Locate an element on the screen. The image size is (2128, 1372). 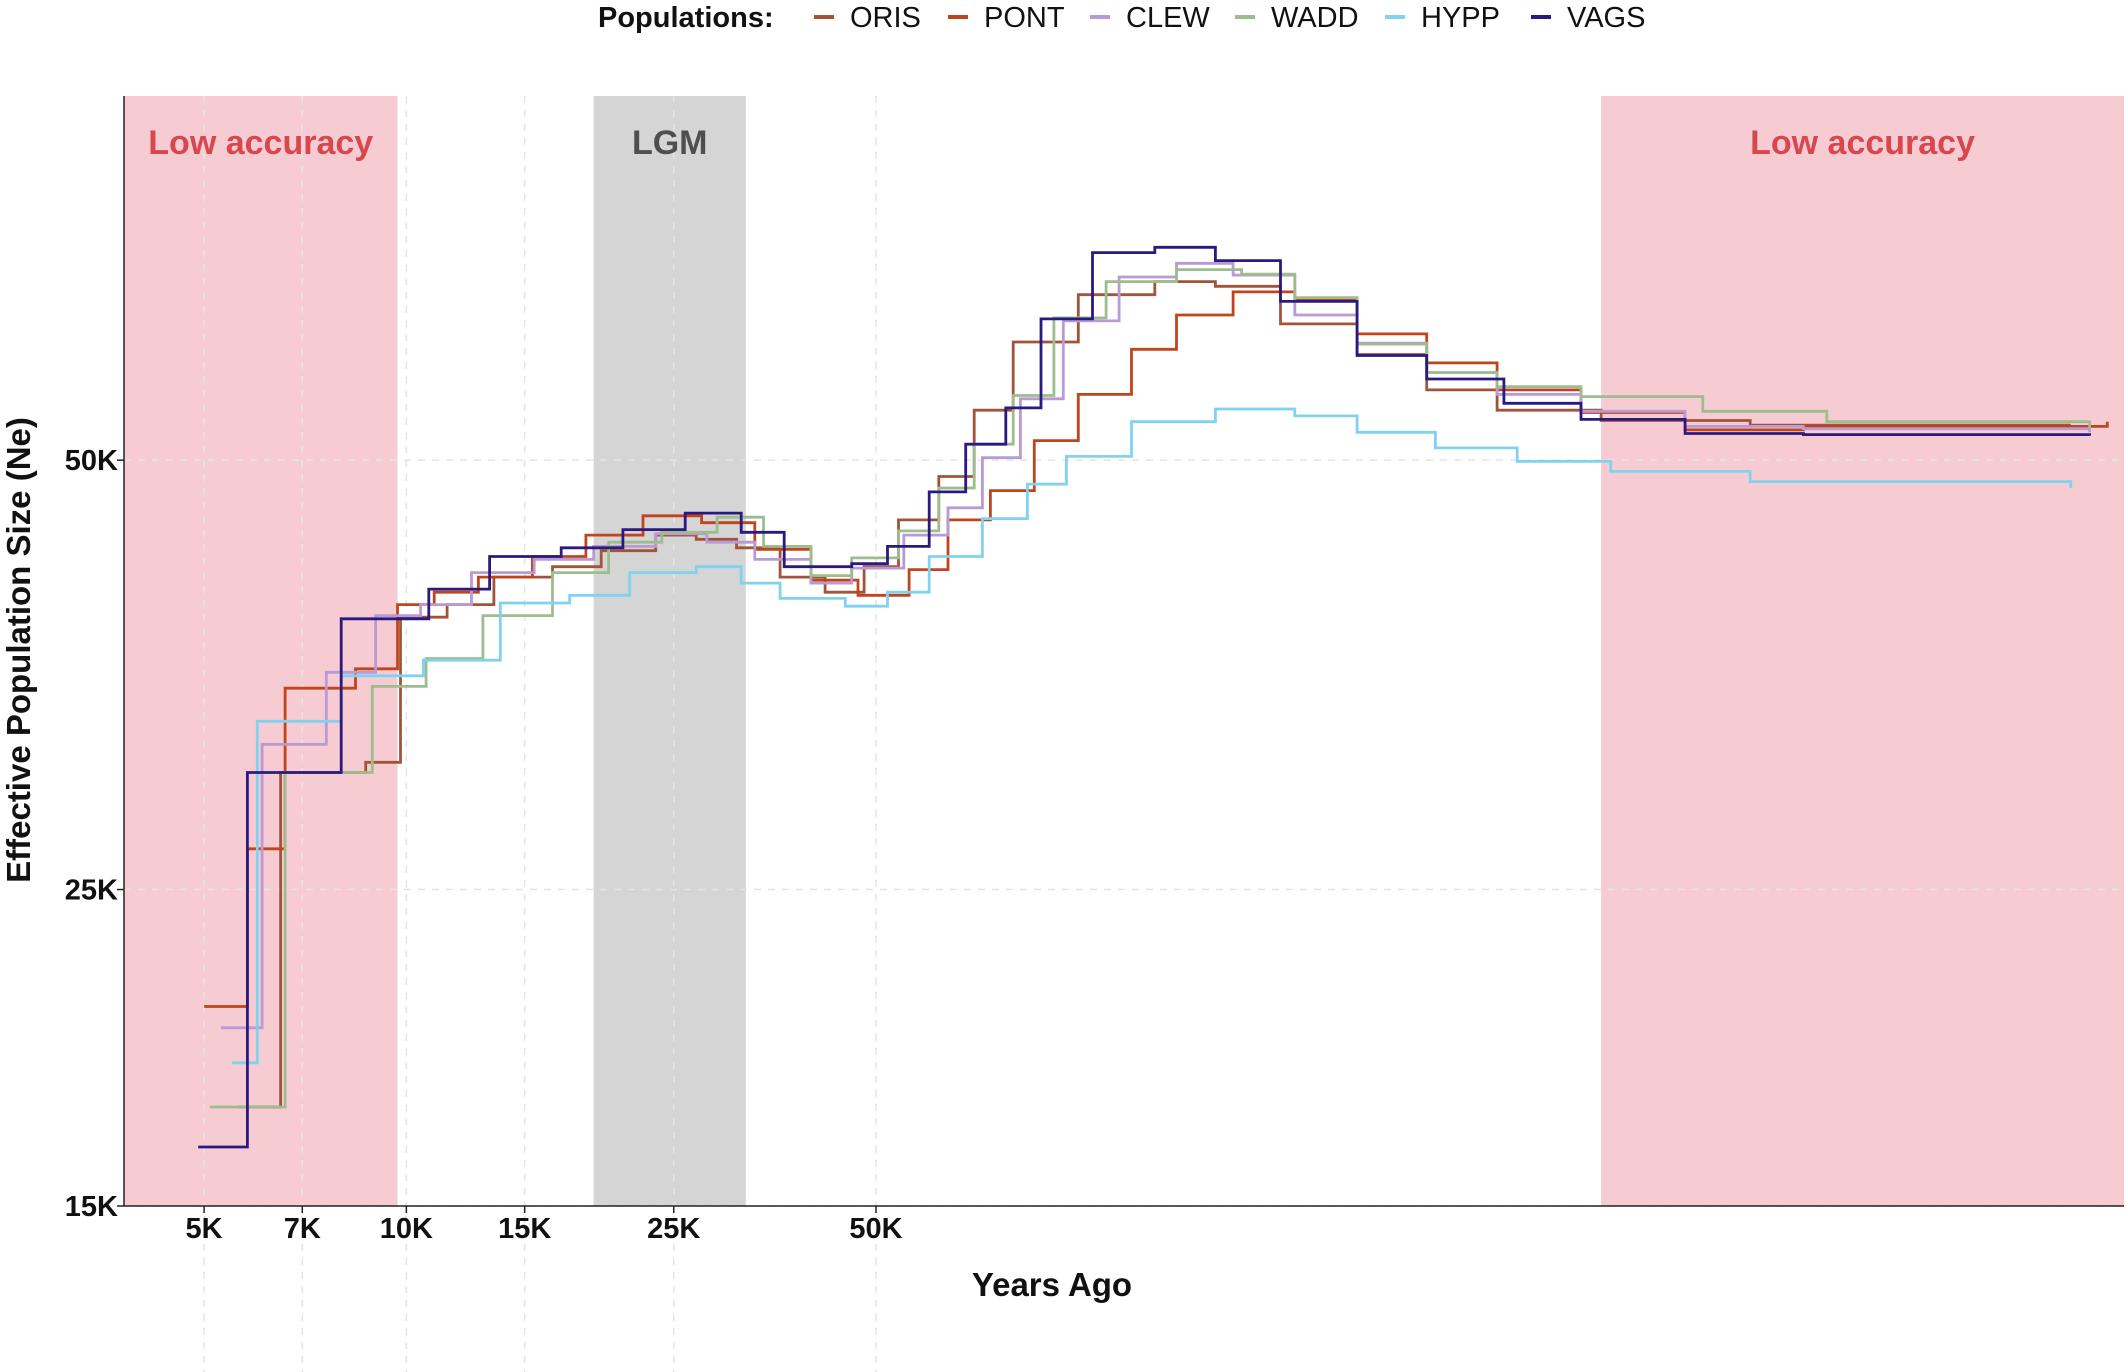
legend-label-vags: VAGS is located at coordinates (1606, 18).